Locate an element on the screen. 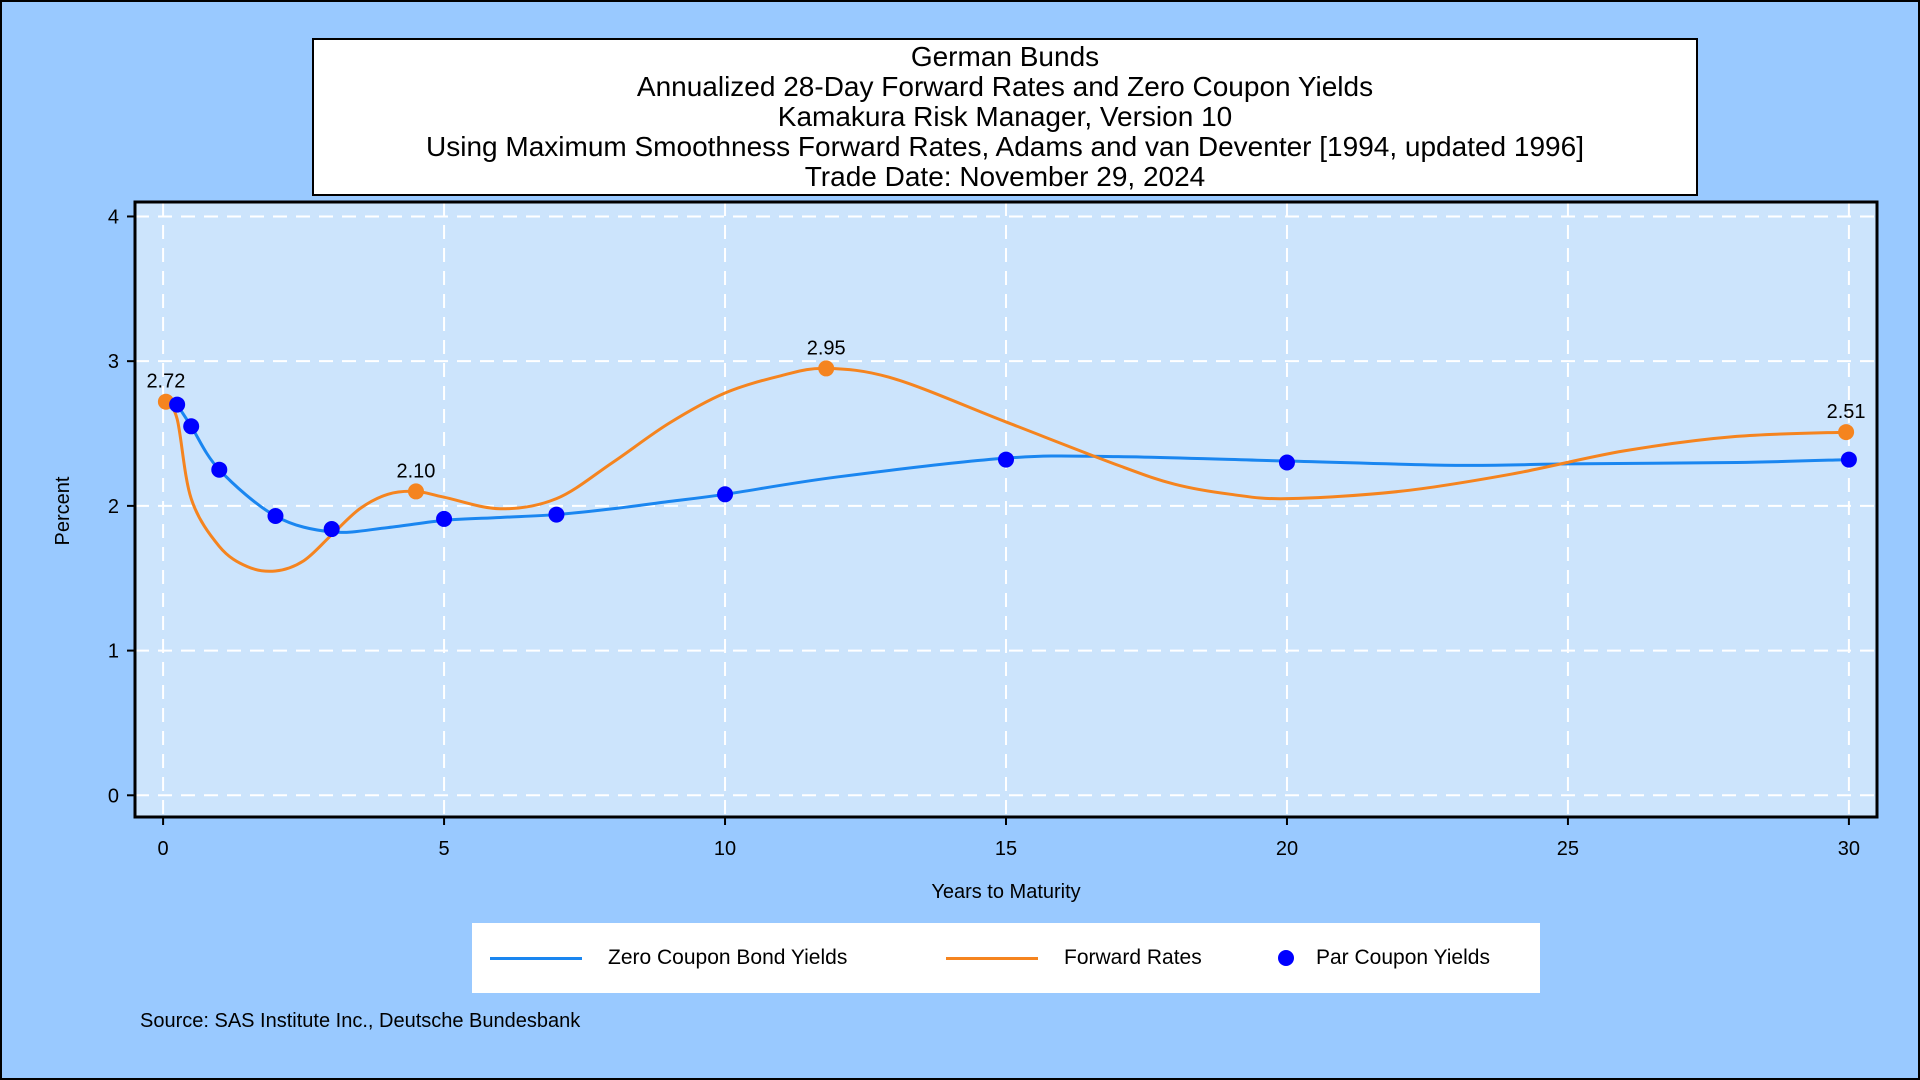 This screenshot has width=1920, height=1080. x-tick-label-30: 30 is located at coordinates (1849, 849).